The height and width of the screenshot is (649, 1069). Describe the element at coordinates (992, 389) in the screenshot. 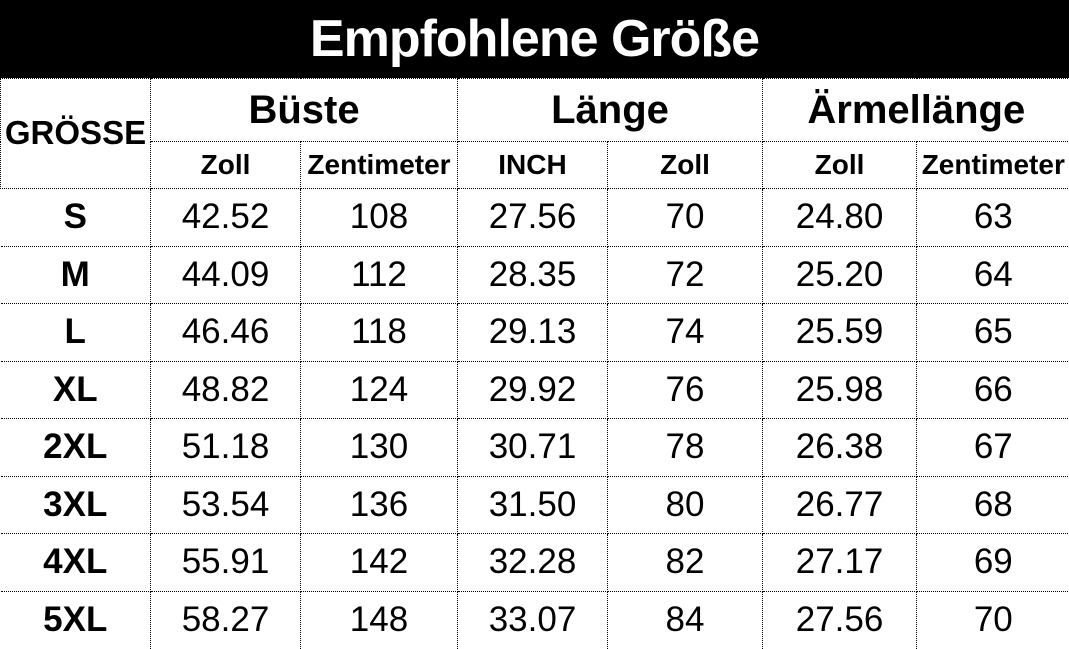

I see `value-cell: 66` at that location.